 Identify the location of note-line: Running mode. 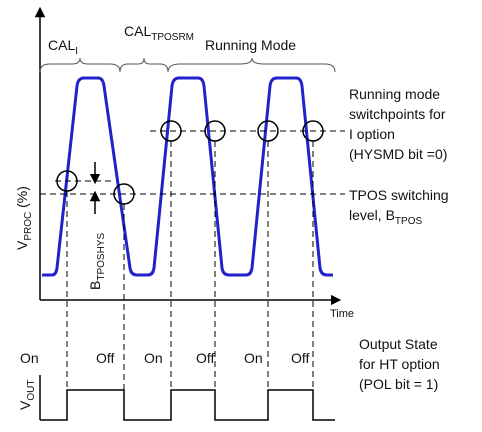
(394, 94).